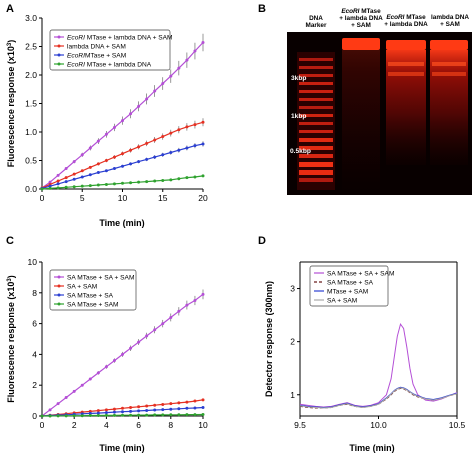  Describe the element at coordinates (300, 151) in the screenshot. I see `marker-label-05kbp: 0.5kbp` at that location.